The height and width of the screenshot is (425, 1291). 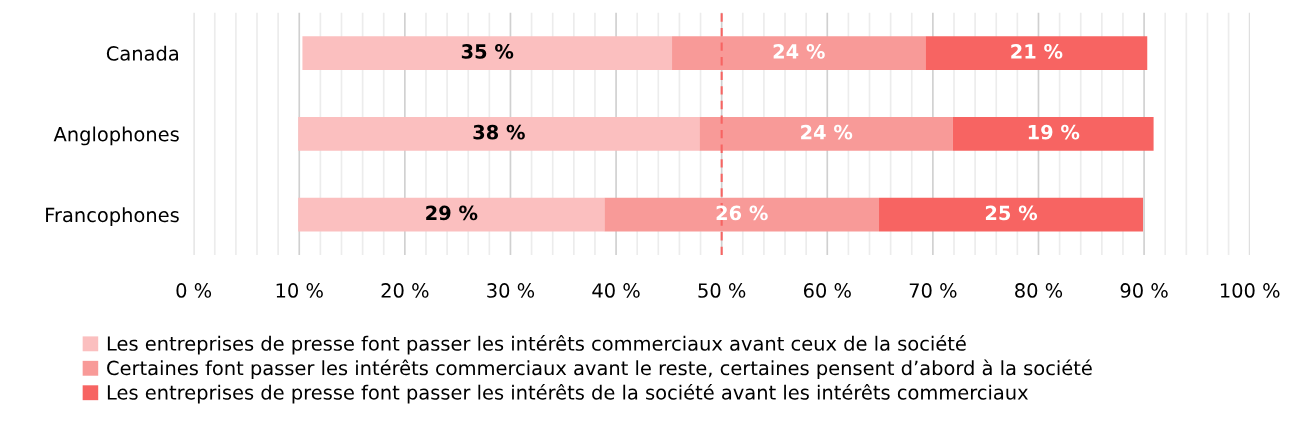 I want to click on x-tick-label: 60 %, so click(x=827, y=290).